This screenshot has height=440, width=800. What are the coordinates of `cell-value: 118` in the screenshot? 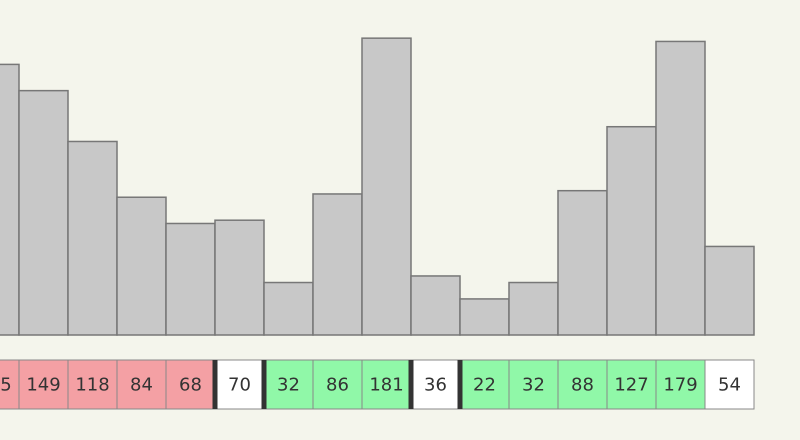 It's located at (92, 385).